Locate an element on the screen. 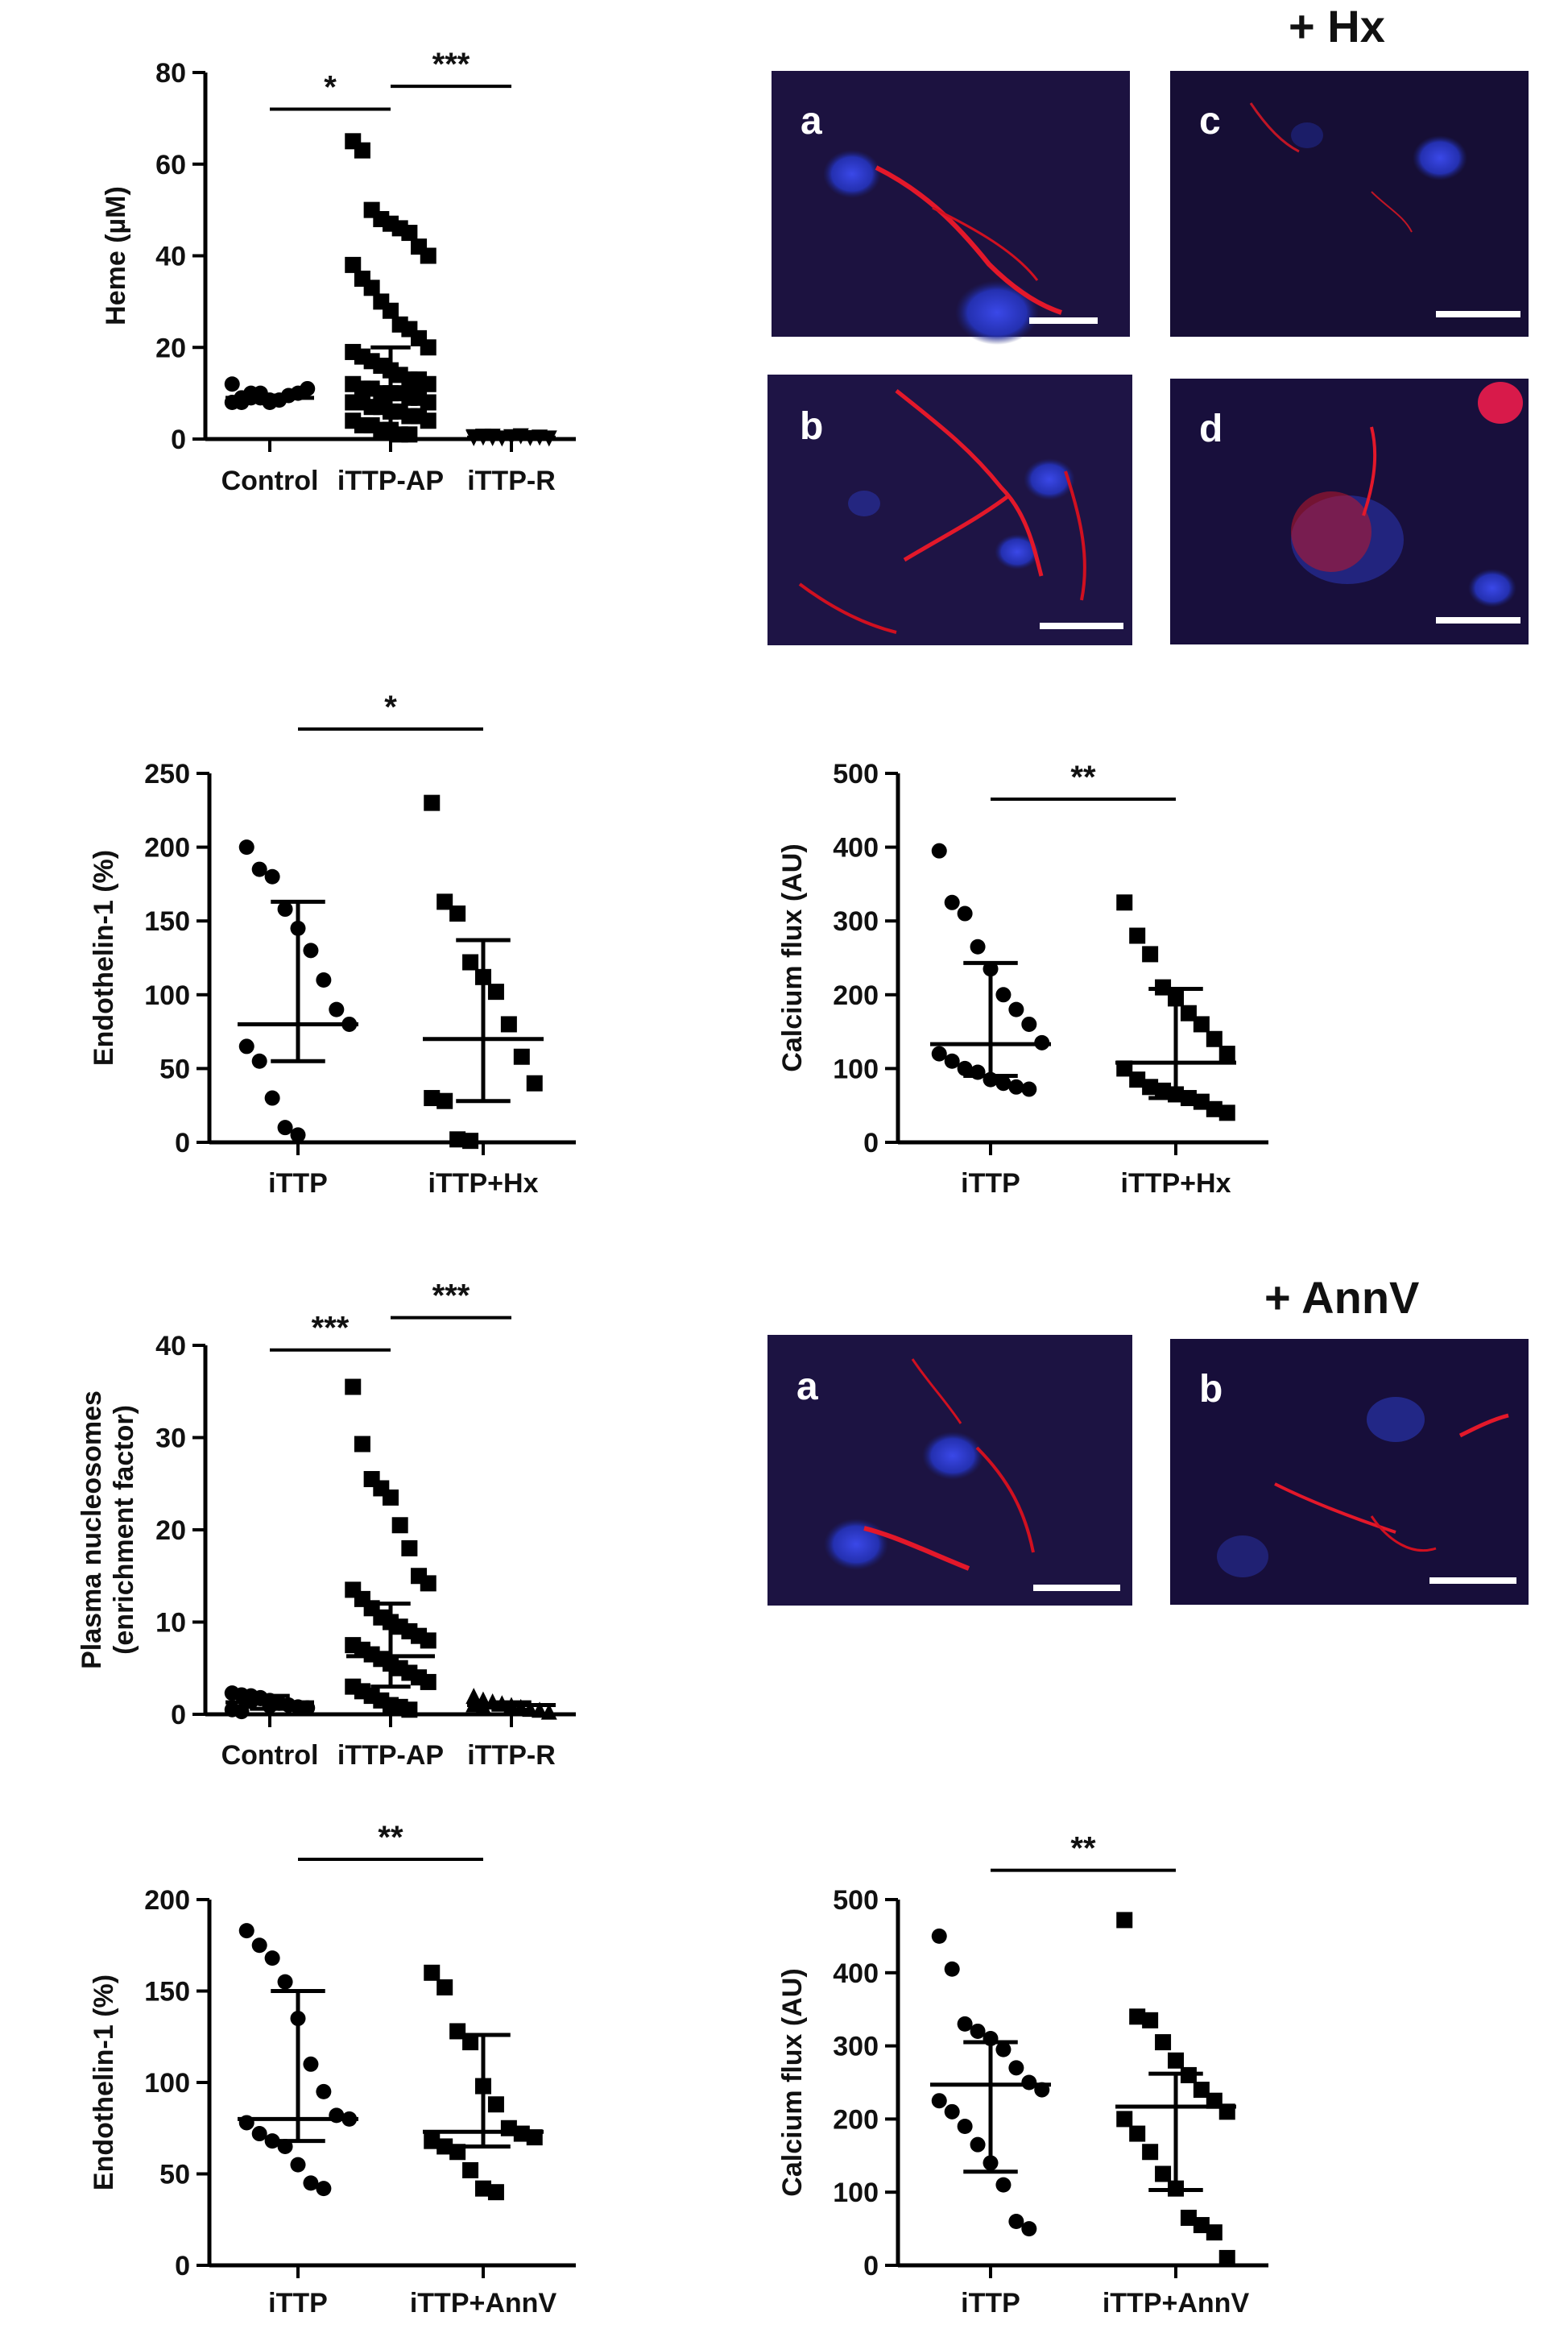  micrograph-label: c is located at coordinates (1210, 121).